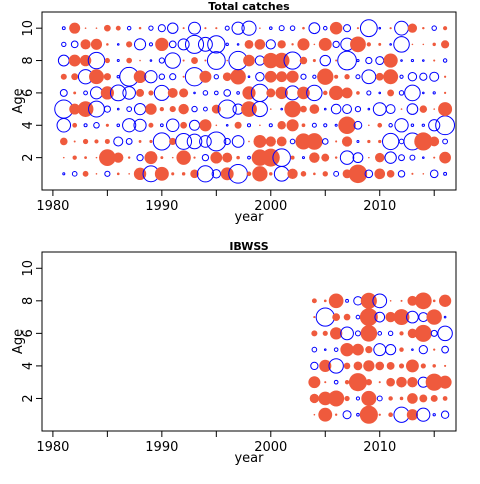  What do you see at coordinates (249, 6) in the screenshot?
I see `chart-title: Total catches` at bounding box center [249, 6].